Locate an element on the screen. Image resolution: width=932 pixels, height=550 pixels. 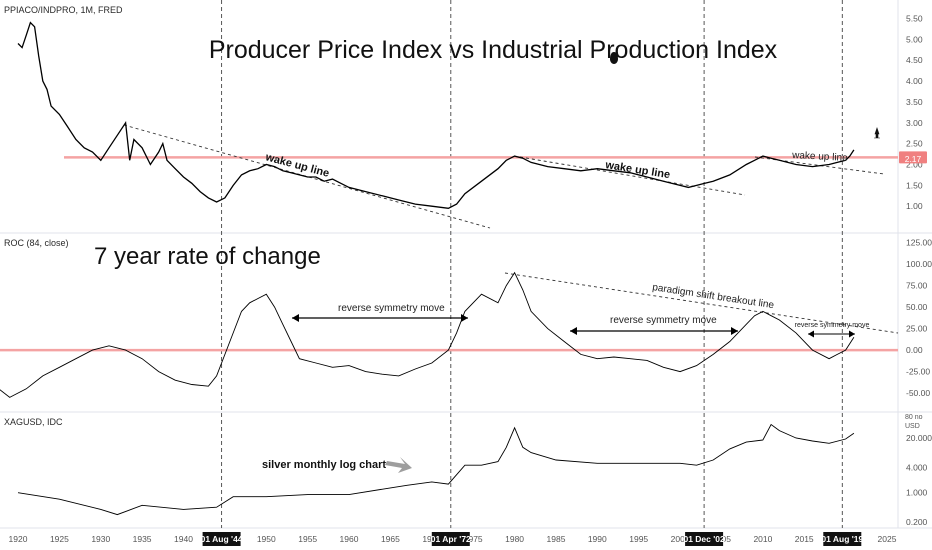
xtick-1935: 1935 is located at coordinates (142, 539).